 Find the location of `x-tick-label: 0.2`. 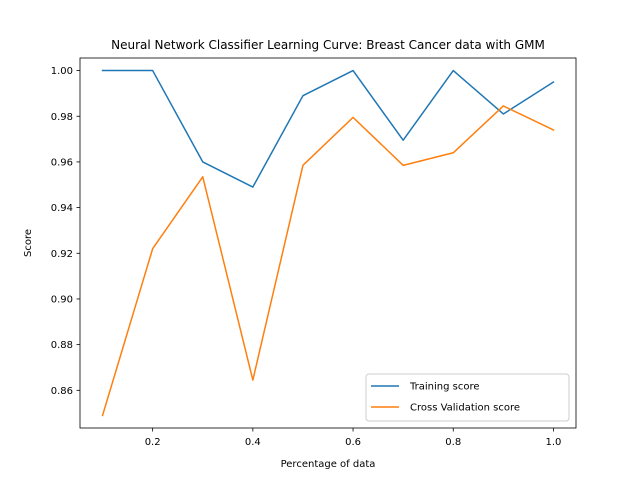

x-tick-label: 0.2 is located at coordinates (153, 442).